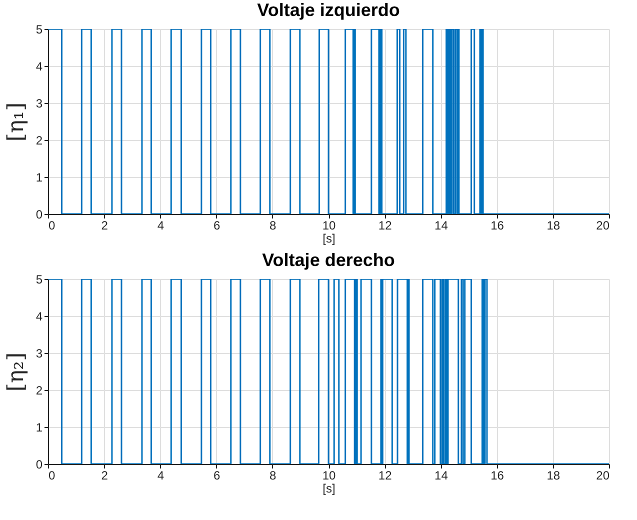  I want to click on chart-title: Voltaje derecho, so click(328, 260).